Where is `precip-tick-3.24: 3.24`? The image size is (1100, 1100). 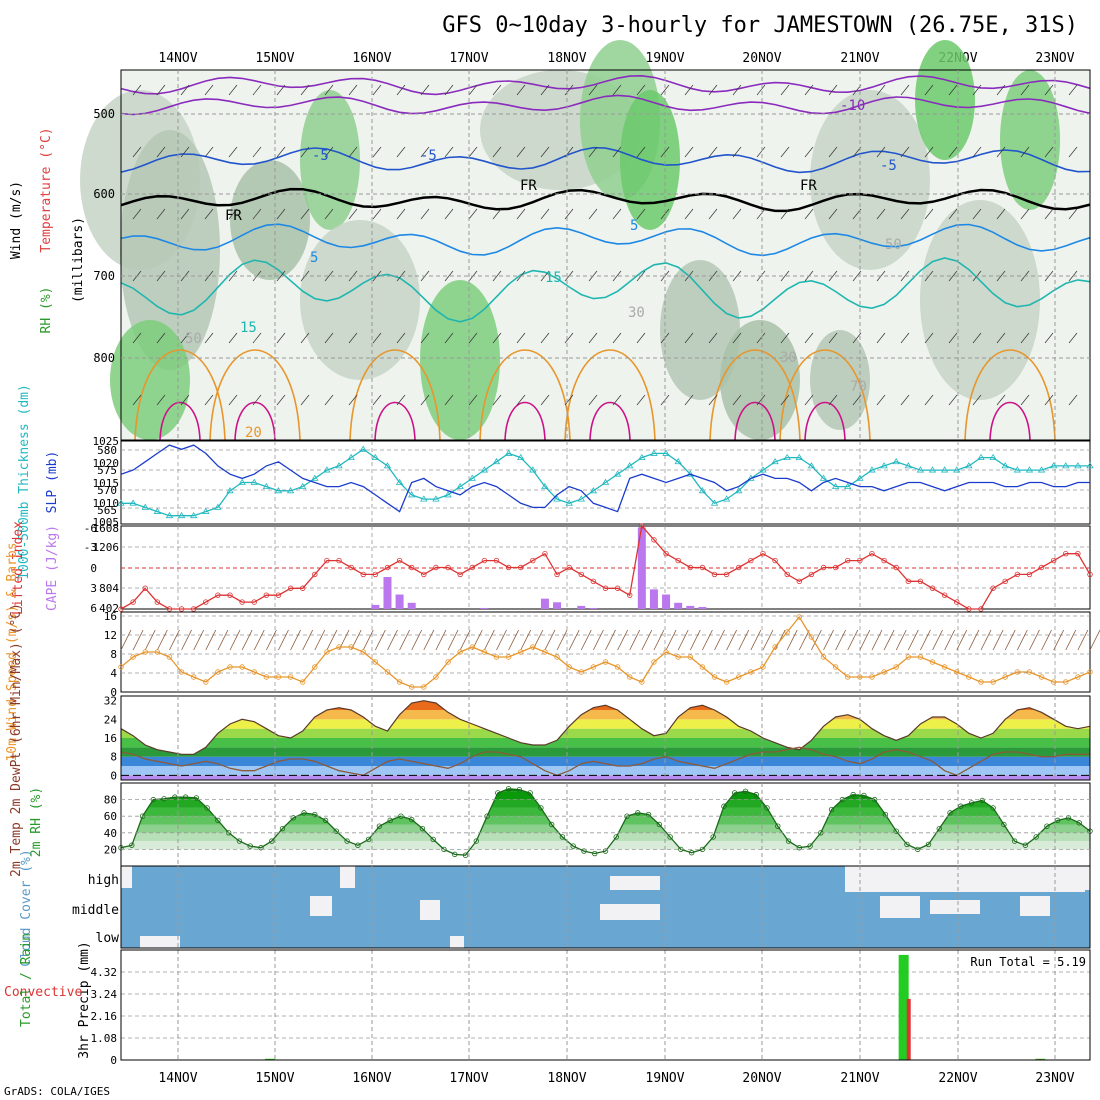 precip-tick-3.24: 3.24 is located at coordinates (104, 994).